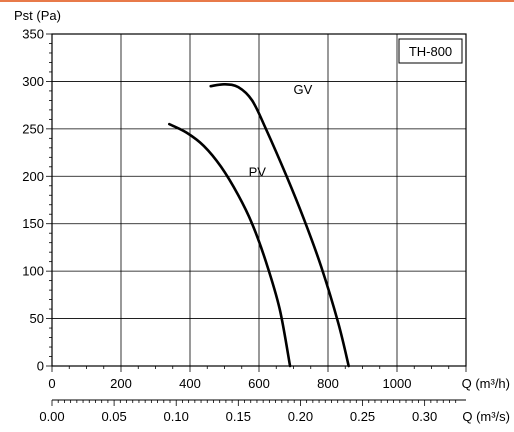 The image size is (514, 432). What do you see at coordinates (40, 366) in the screenshot?
I see `y-tick-label: 0` at bounding box center [40, 366].